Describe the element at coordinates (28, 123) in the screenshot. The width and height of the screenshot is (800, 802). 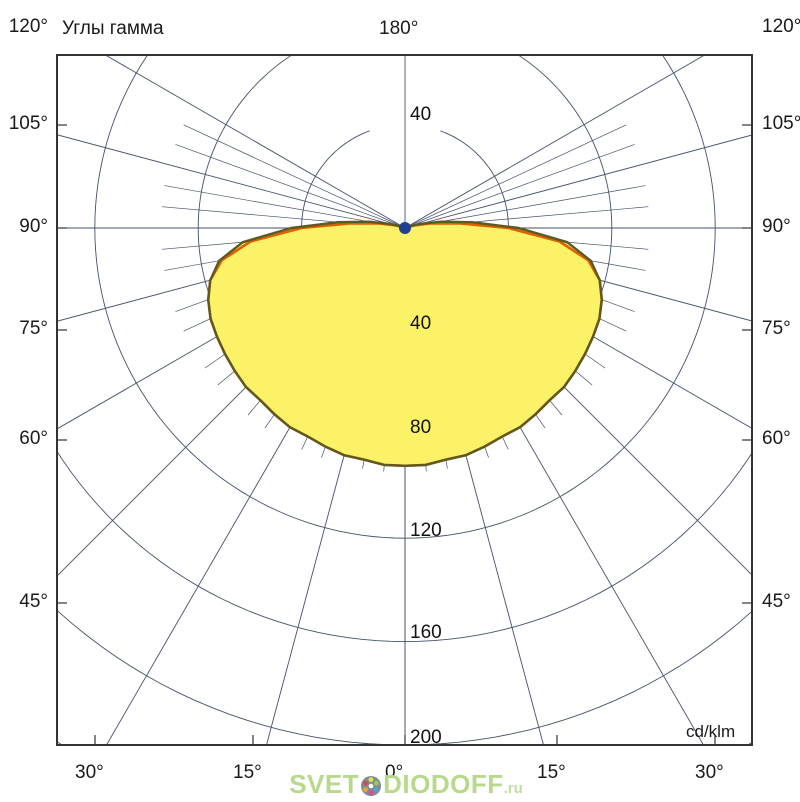
I see `left-tick-label: 105°` at that location.